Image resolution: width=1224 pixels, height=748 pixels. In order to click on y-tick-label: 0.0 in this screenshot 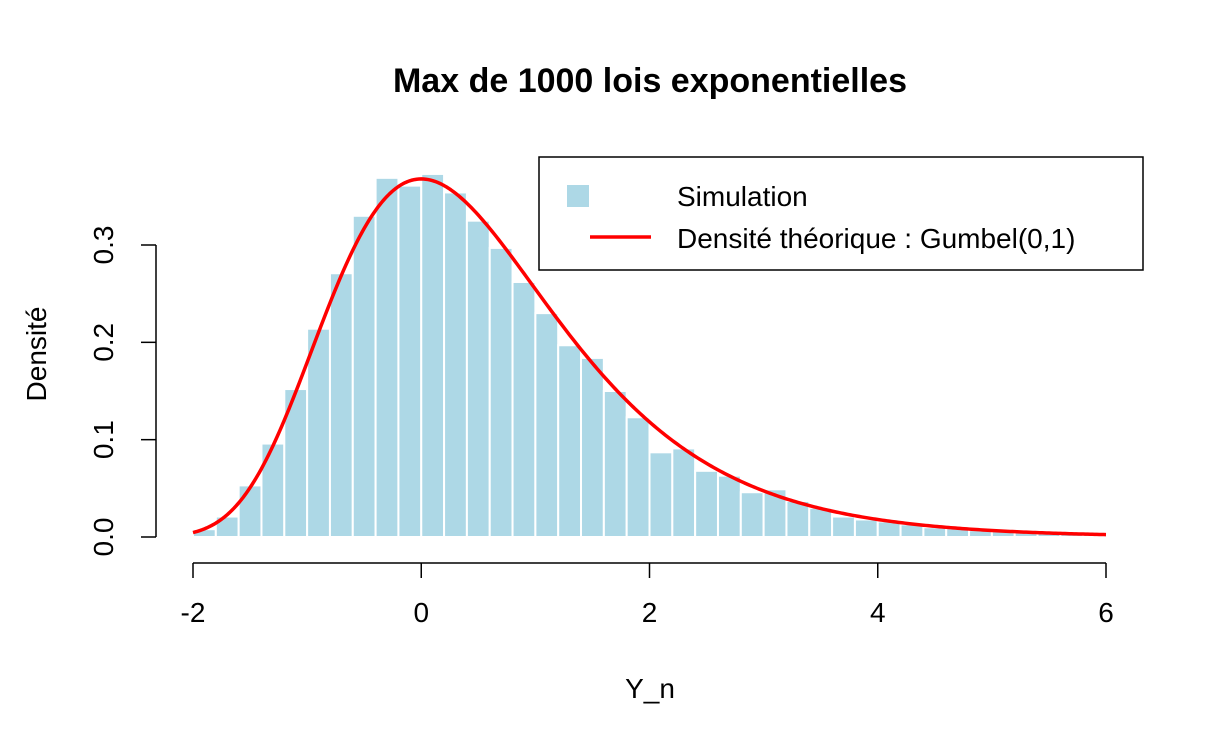, I will do `click(103, 537)`.